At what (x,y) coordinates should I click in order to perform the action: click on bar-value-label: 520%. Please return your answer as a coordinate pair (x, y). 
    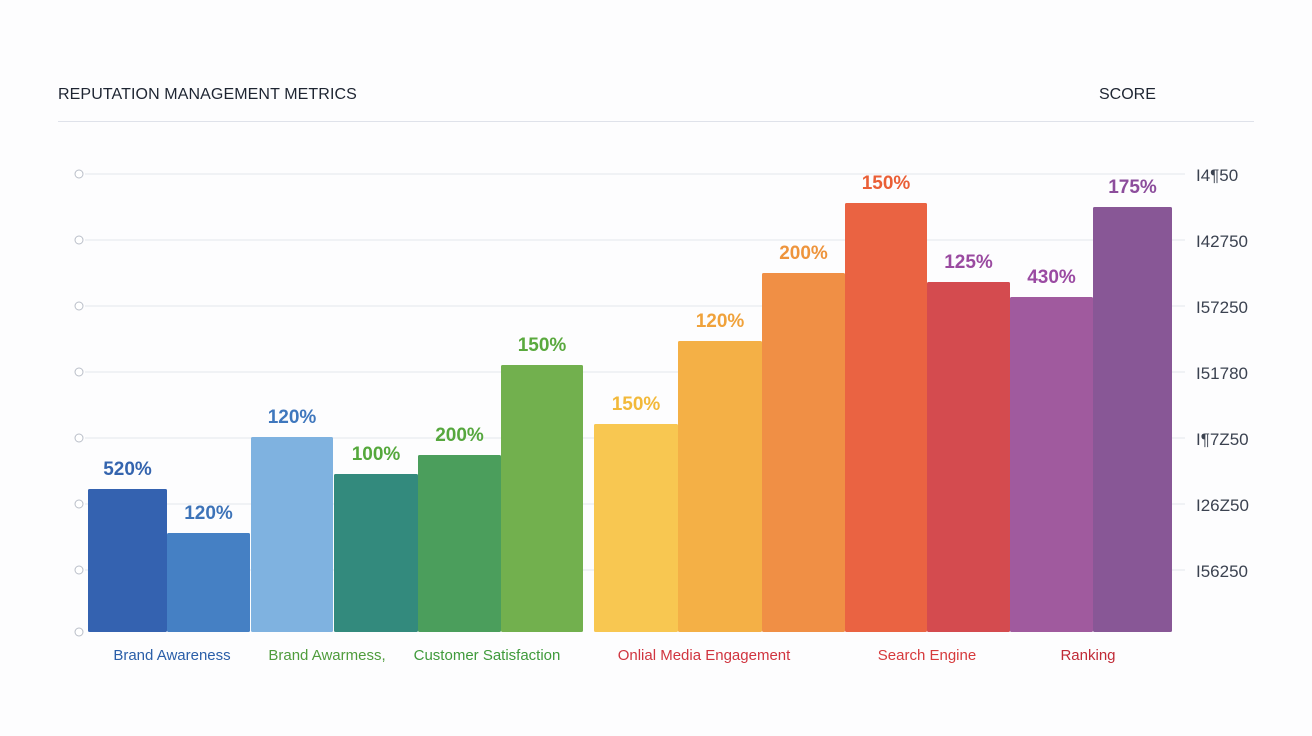
    Looking at the image, I should click on (127, 469).